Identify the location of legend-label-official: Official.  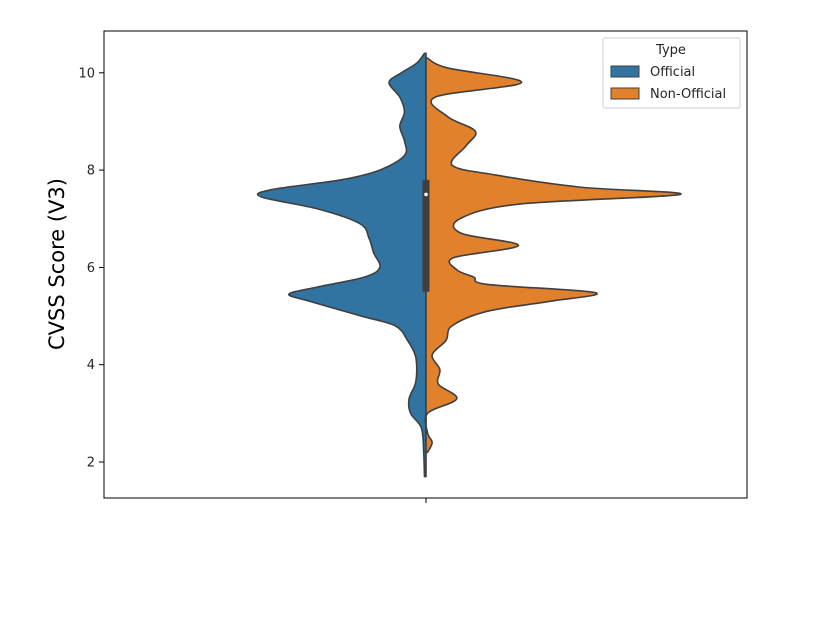
(672, 72).